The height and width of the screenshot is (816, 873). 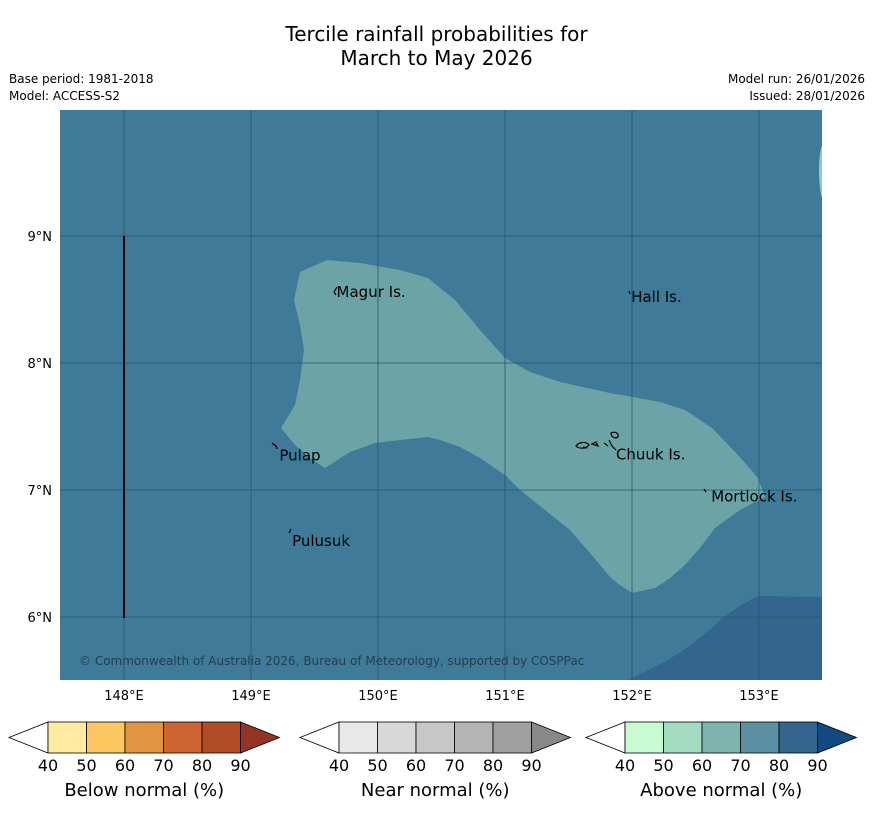 I want to click on colorbar-title: Near normal (%), so click(x=435, y=790).